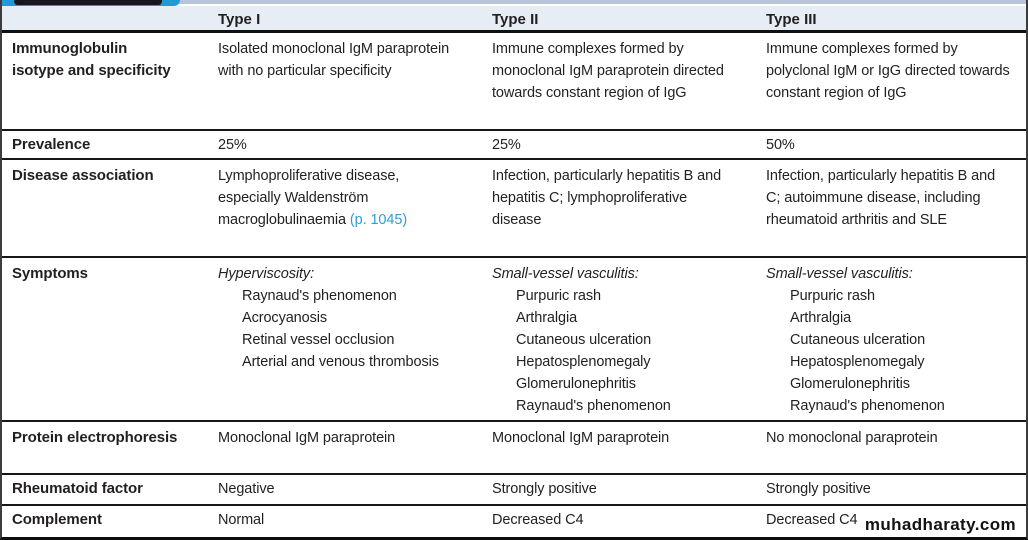  Describe the element at coordinates (318, 340) in the screenshot. I see `symptom-item: Retinal vessel occlusion` at that location.